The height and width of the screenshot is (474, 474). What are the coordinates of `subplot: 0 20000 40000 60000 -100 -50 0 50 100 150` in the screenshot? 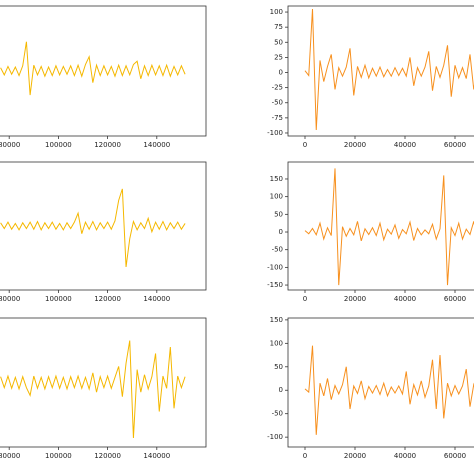 It's located at (370, 388).